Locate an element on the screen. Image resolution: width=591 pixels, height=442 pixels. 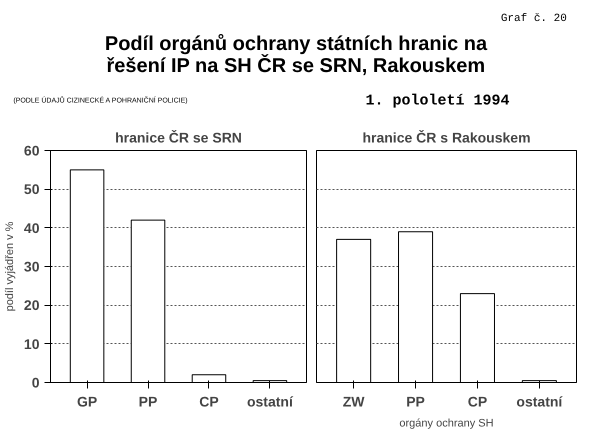
y-tick-label: 0 is located at coordinates (36, 382).